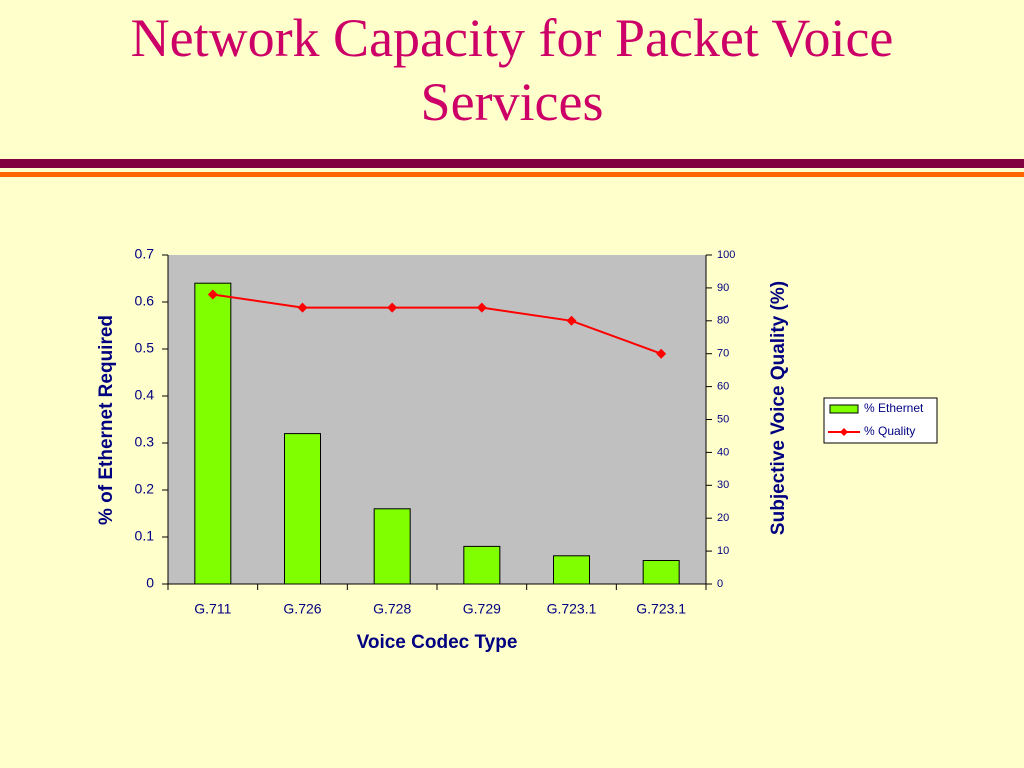  Describe the element at coordinates (723, 321) in the screenshot. I see `y2-tick-label: 80` at that location.